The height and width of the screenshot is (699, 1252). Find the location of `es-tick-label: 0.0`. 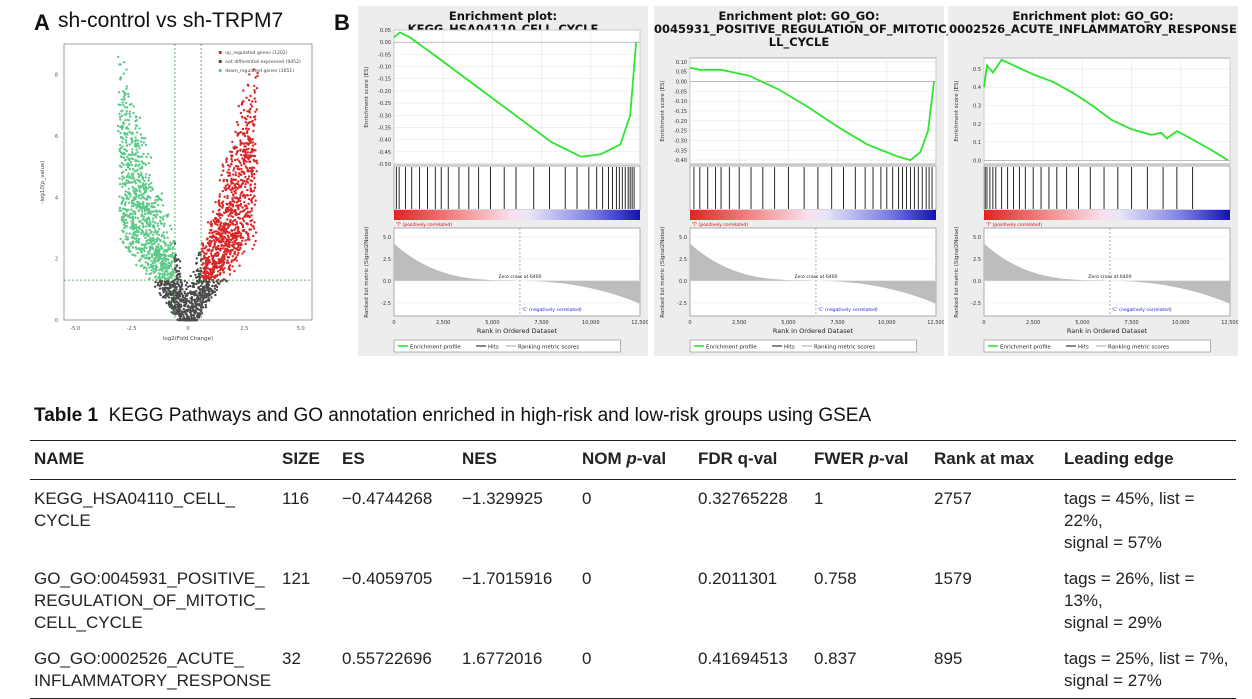

es-tick-label: 0.0 is located at coordinates (977, 161).